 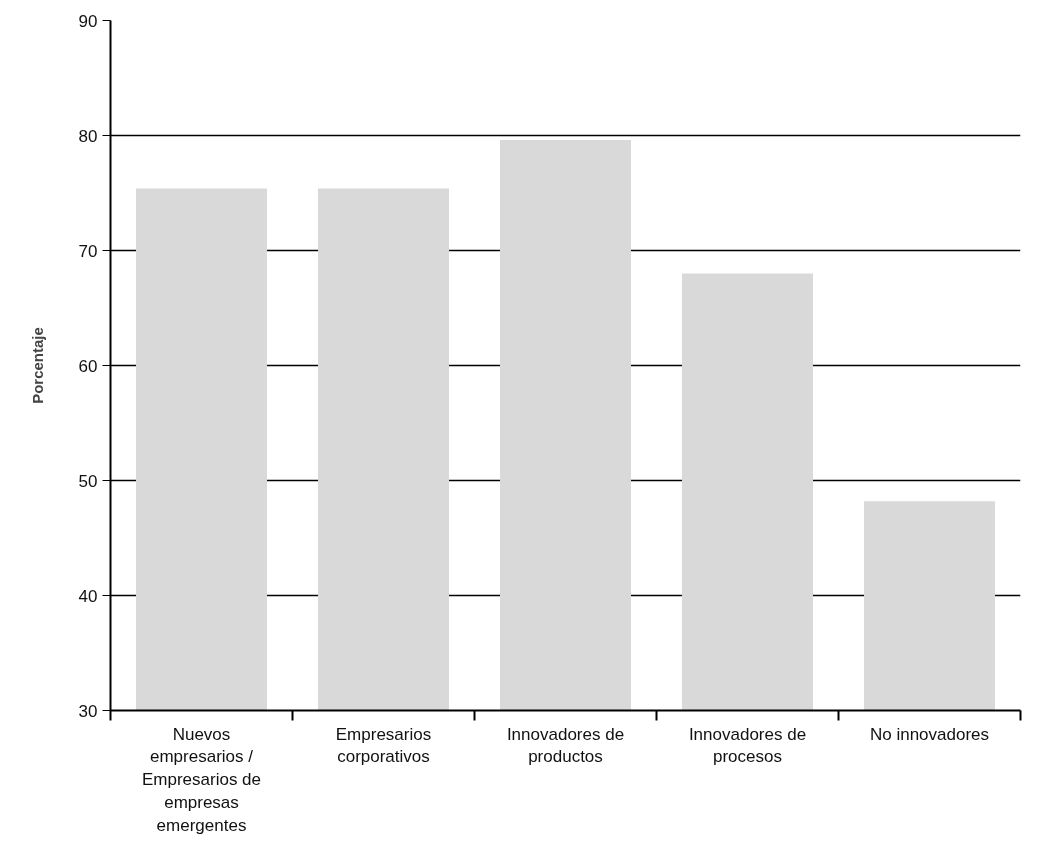 I want to click on y-tick-label: 90, so click(x=88, y=21).